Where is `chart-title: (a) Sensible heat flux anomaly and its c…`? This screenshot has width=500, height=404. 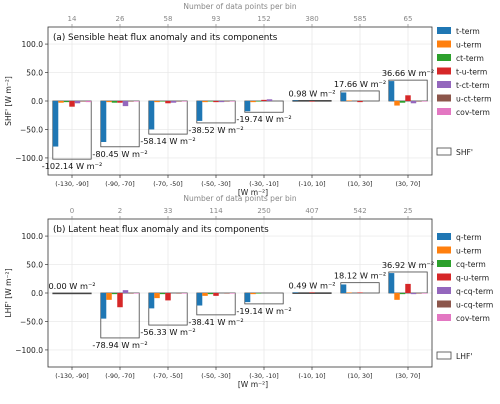 chart-title: (a) Sensible heat flux anomaly and its c… is located at coordinates (165, 38).